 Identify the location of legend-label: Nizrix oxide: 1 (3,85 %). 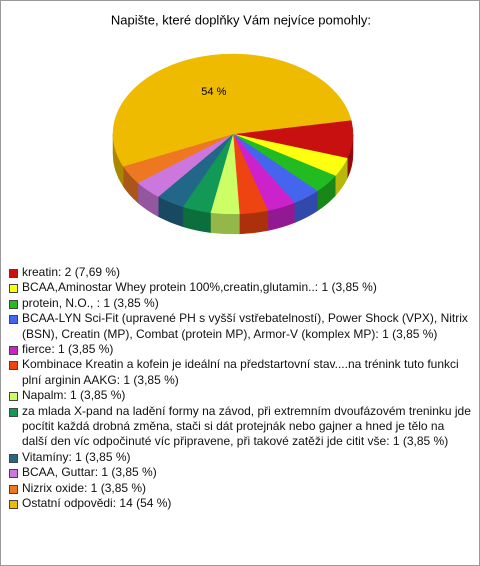
(84, 487).